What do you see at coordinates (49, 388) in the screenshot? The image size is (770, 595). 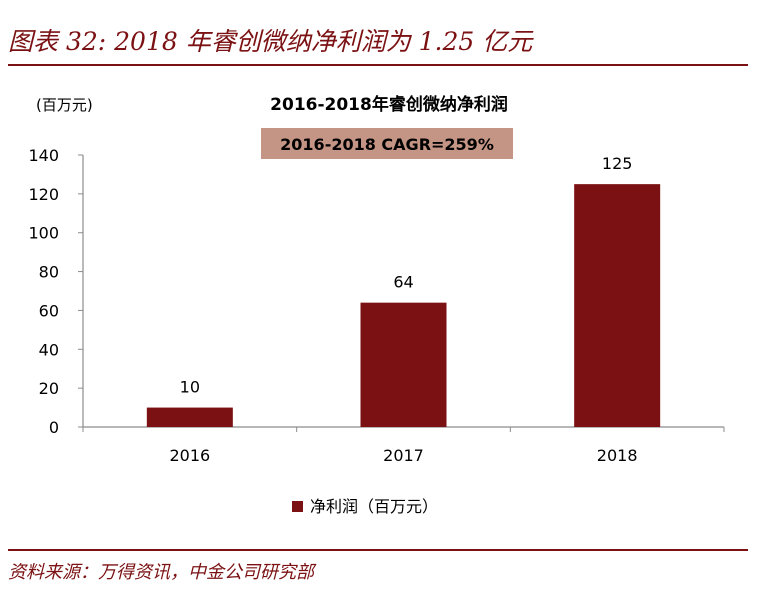 I see `y-tick-label: 20` at bounding box center [49, 388].